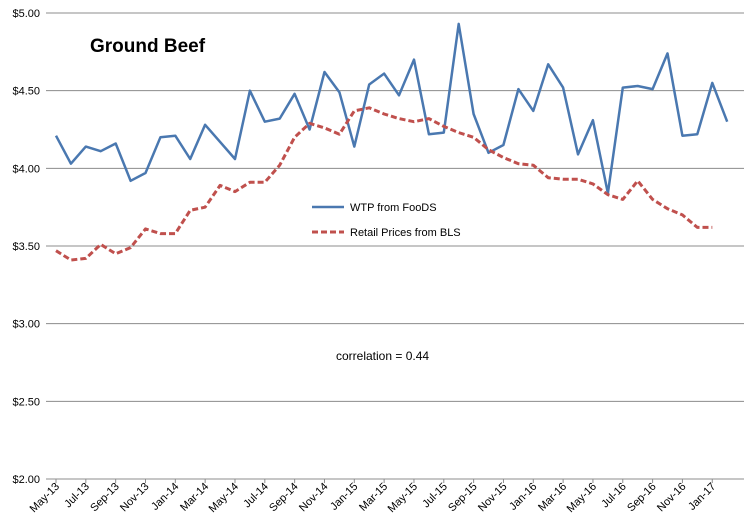 Image resolution: width=751 pixels, height=530 pixels. What do you see at coordinates (386, 220) in the screenshot?
I see `legend: WTP from FooDS Retail Prices from BLS` at bounding box center [386, 220].